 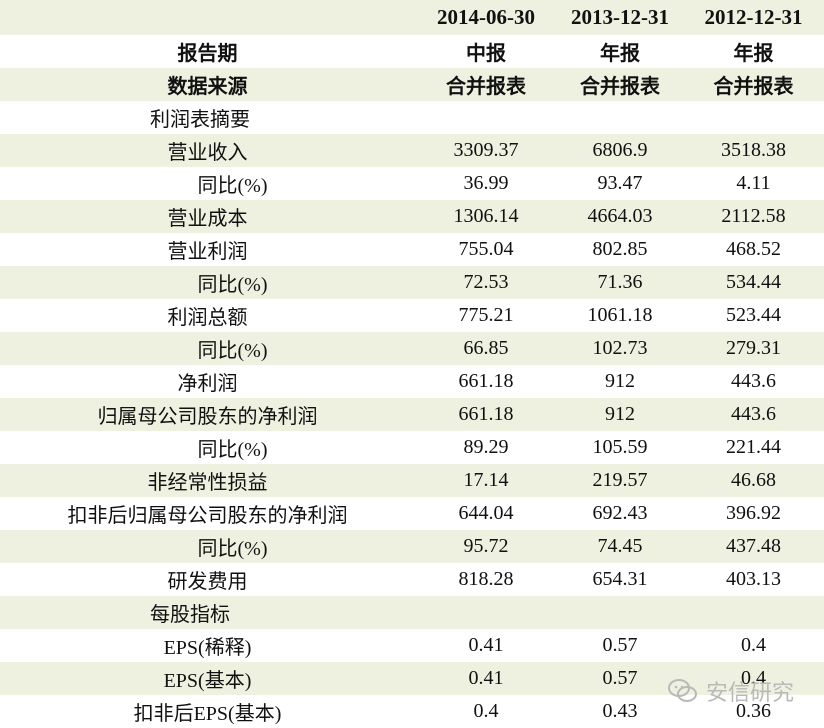 I want to click on value-cell: 36.99, so click(x=486, y=183).